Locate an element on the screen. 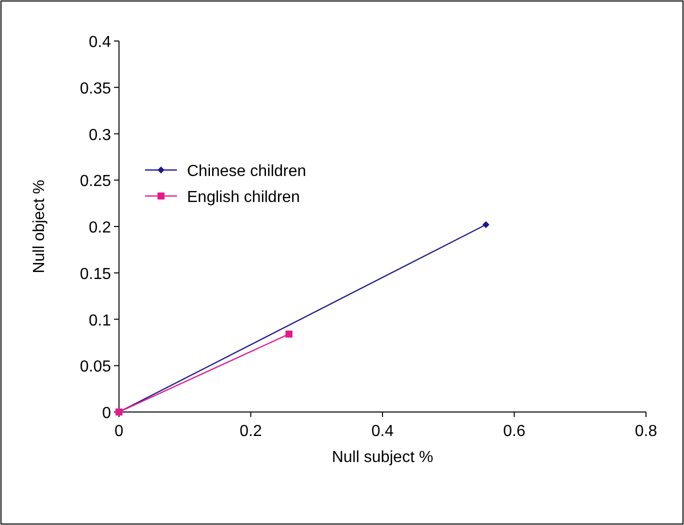 Image resolution: width=684 pixels, height=525 pixels. y-tick-label: 0.1 is located at coordinates (100, 321).